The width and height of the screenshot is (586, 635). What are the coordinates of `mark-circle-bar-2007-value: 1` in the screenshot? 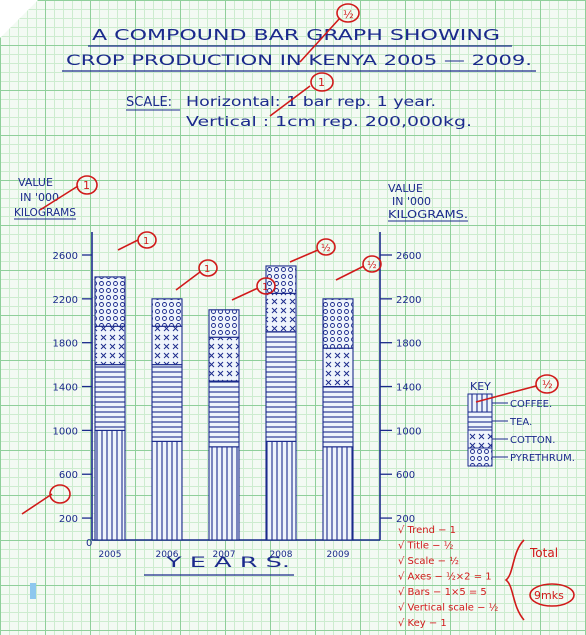 It's located at (265, 287).